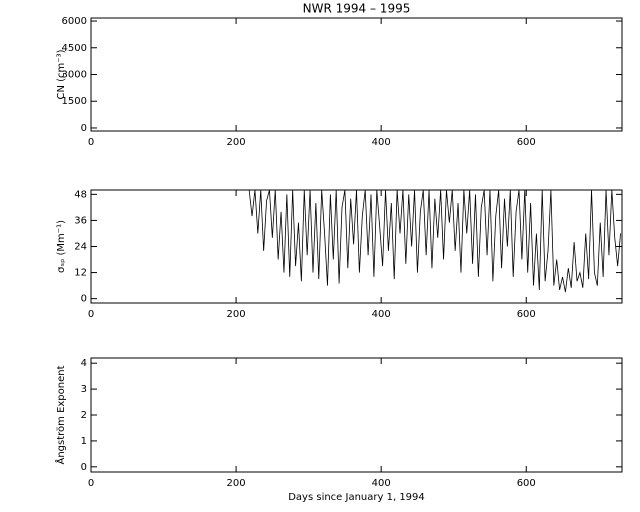  Describe the element at coordinates (74, 48) in the screenshot. I see `y-tick-label: 4500` at that location.